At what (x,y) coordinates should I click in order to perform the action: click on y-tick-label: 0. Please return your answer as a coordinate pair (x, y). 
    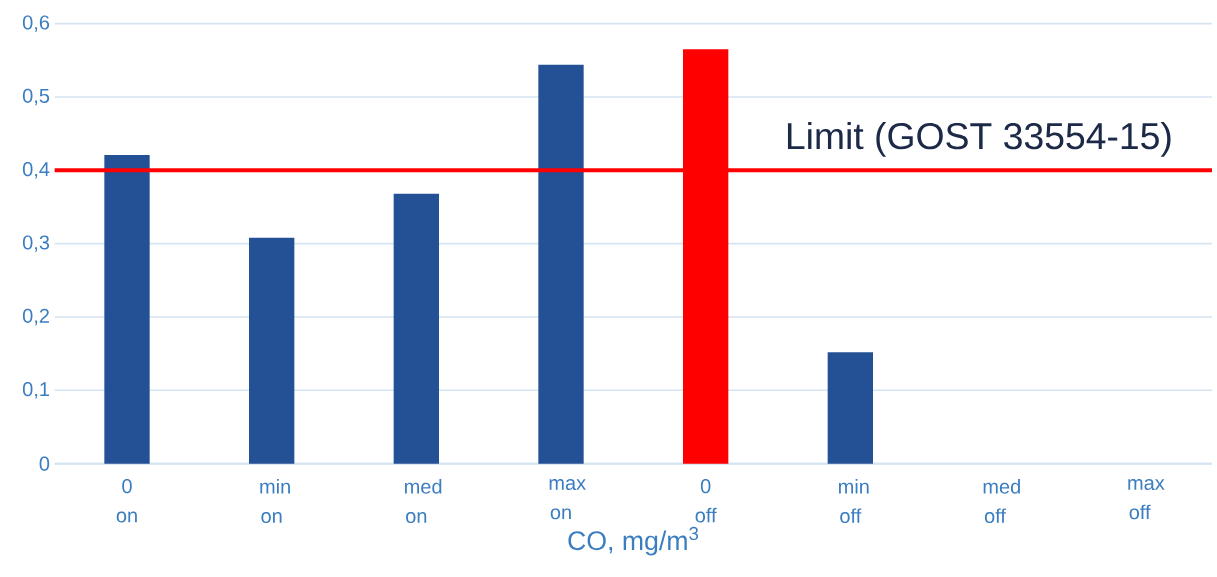
    Looking at the image, I should click on (44, 463).